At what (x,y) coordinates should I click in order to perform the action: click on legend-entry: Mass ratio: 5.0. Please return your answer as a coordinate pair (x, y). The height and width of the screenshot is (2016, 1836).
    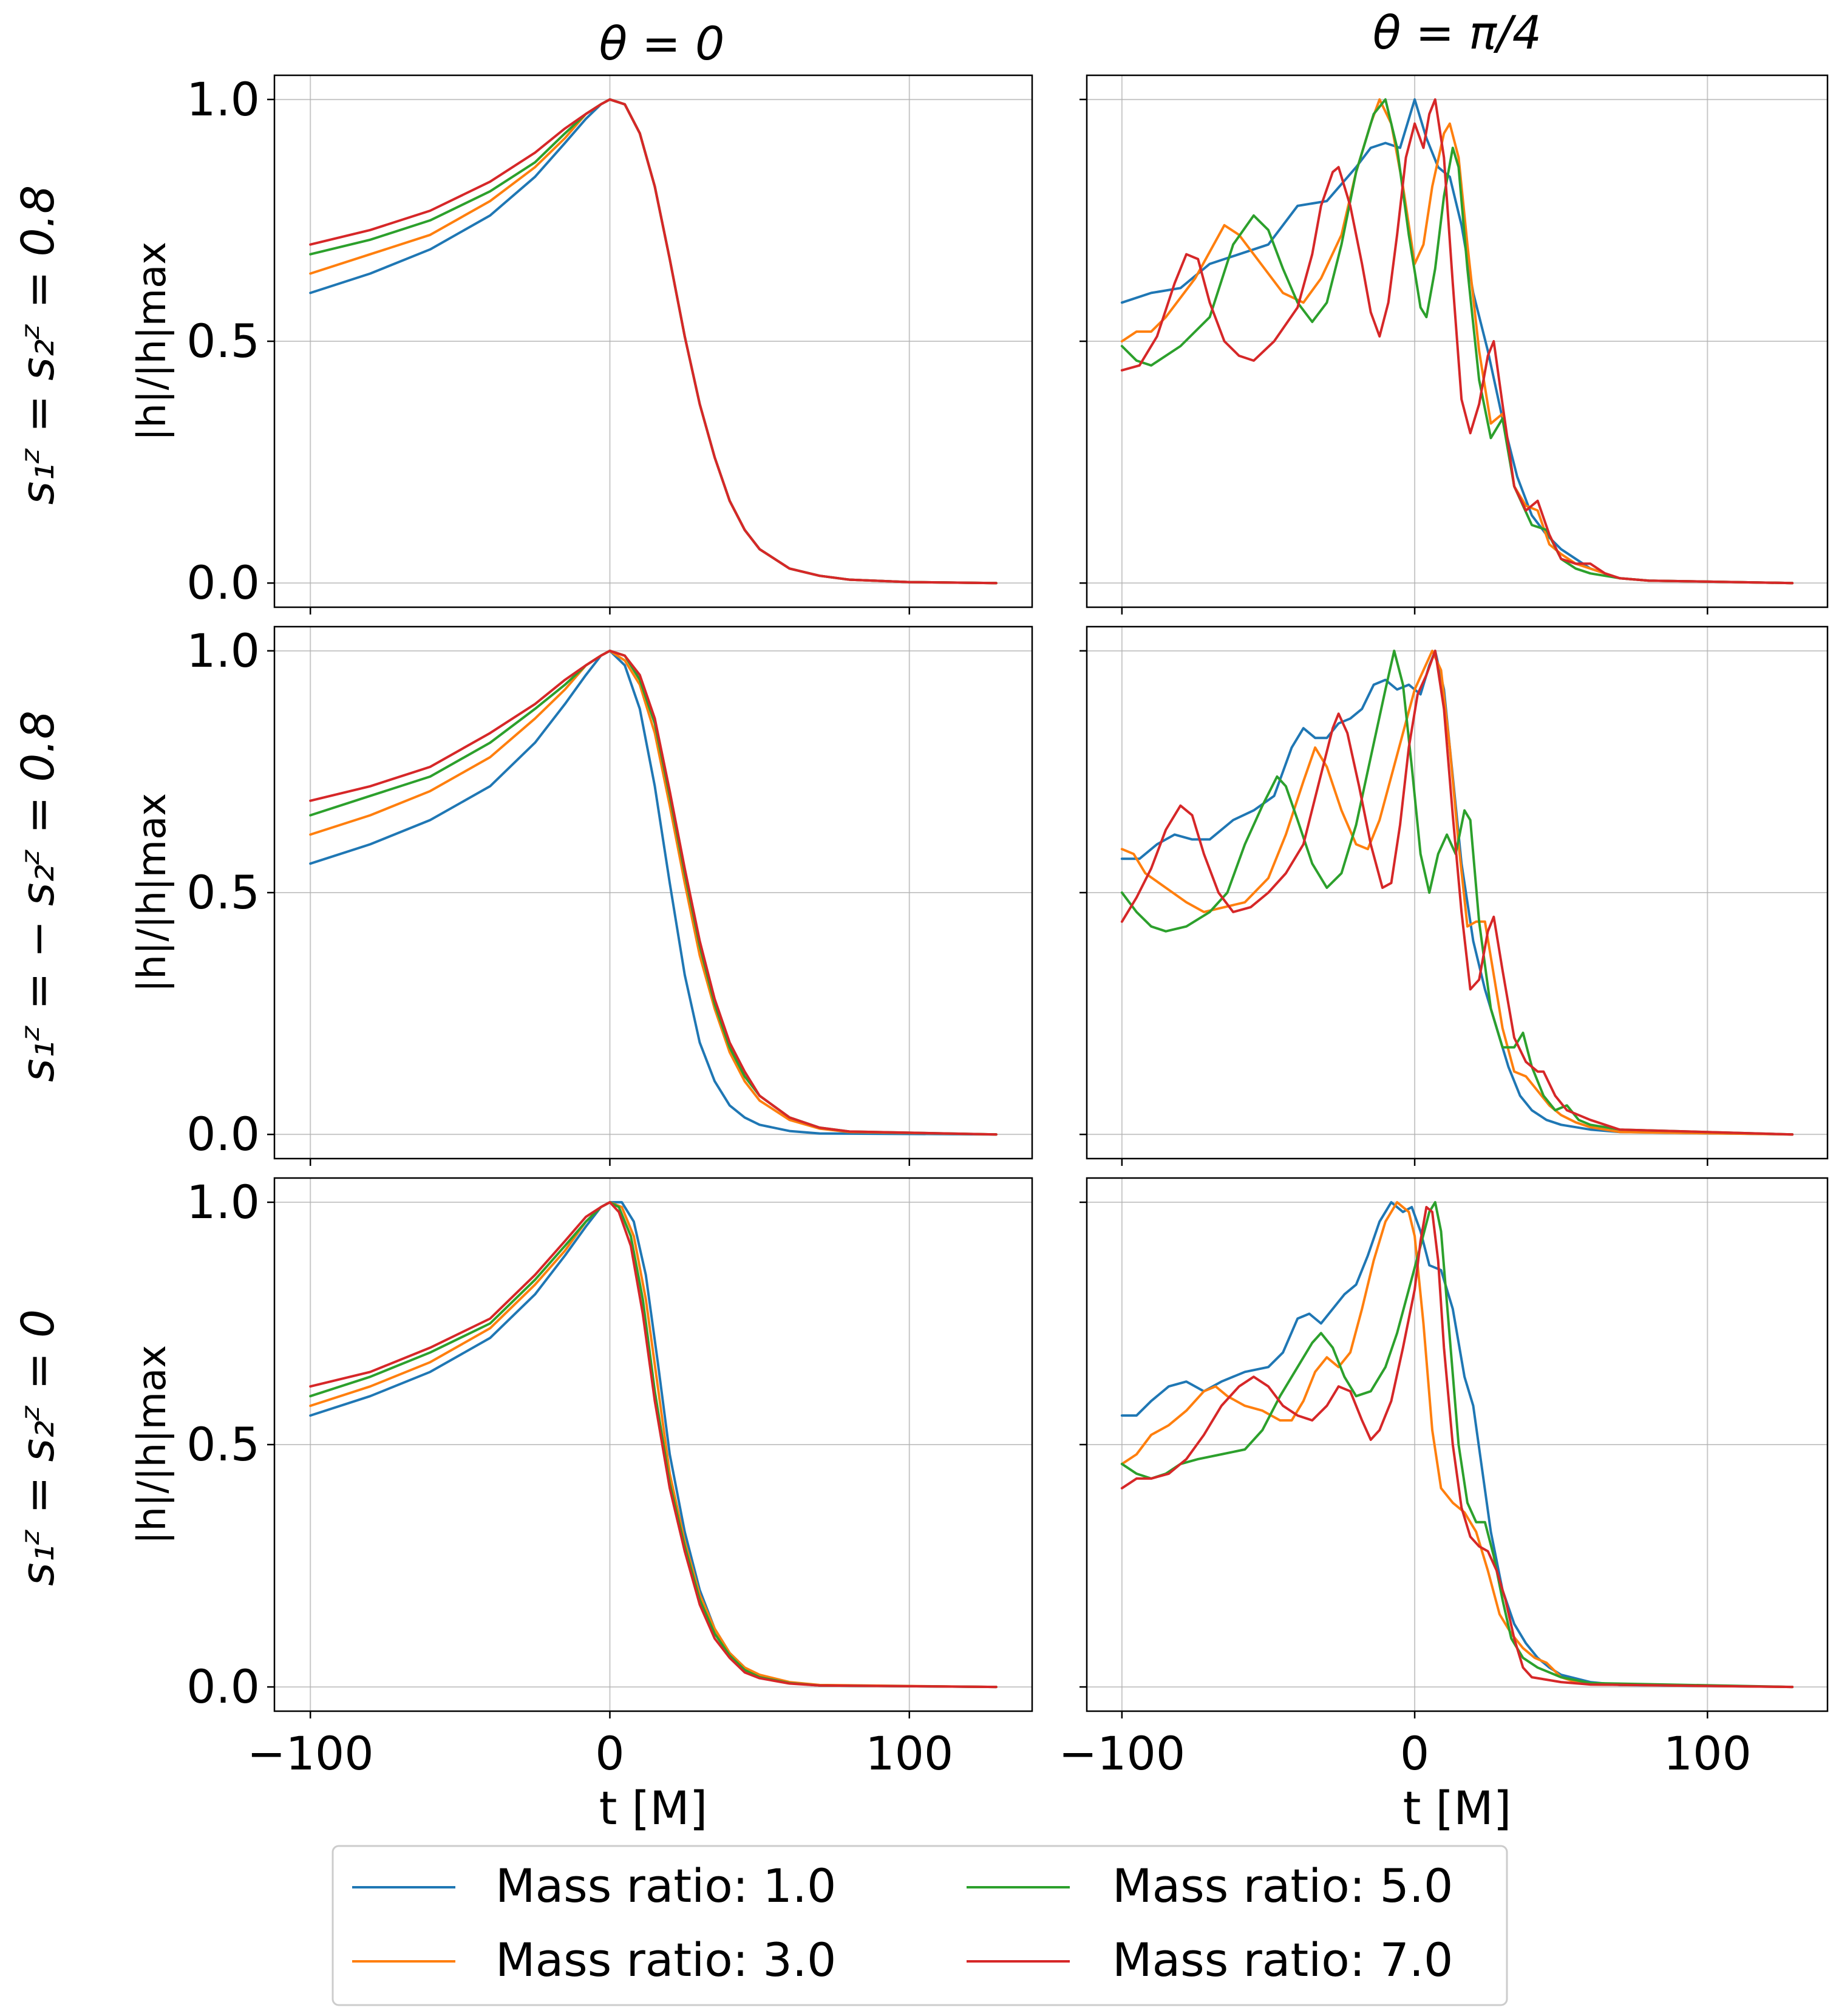
    Looking at the image, I should click on (1210, 1886).